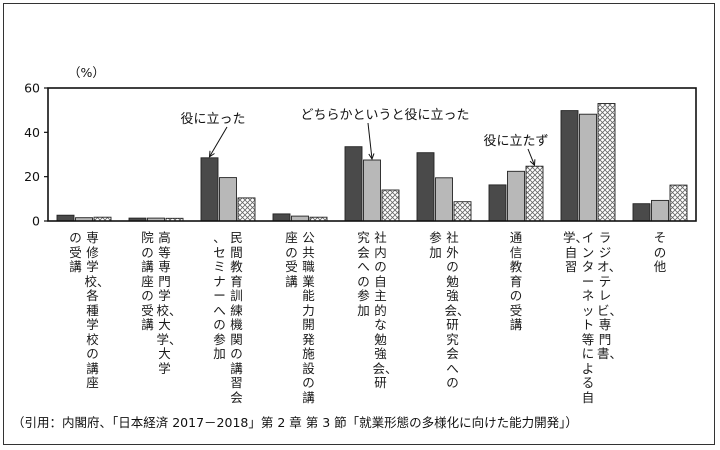  I want to click on y-tick-label: 0, so click(36, 221).